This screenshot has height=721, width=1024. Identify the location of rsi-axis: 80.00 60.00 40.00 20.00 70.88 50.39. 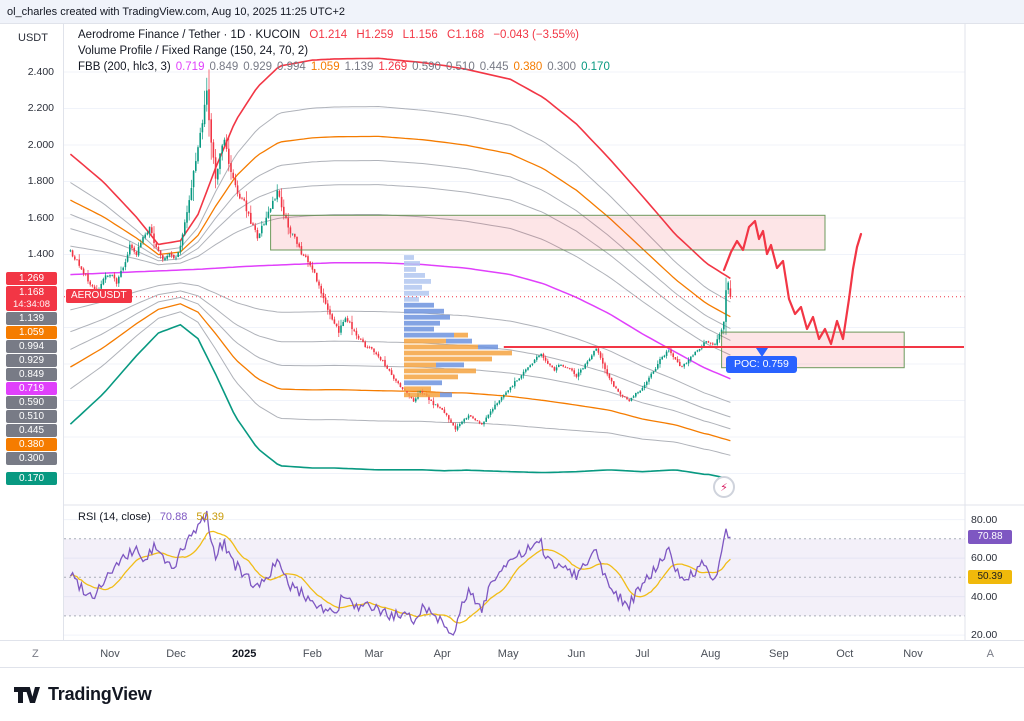
(994, 333).